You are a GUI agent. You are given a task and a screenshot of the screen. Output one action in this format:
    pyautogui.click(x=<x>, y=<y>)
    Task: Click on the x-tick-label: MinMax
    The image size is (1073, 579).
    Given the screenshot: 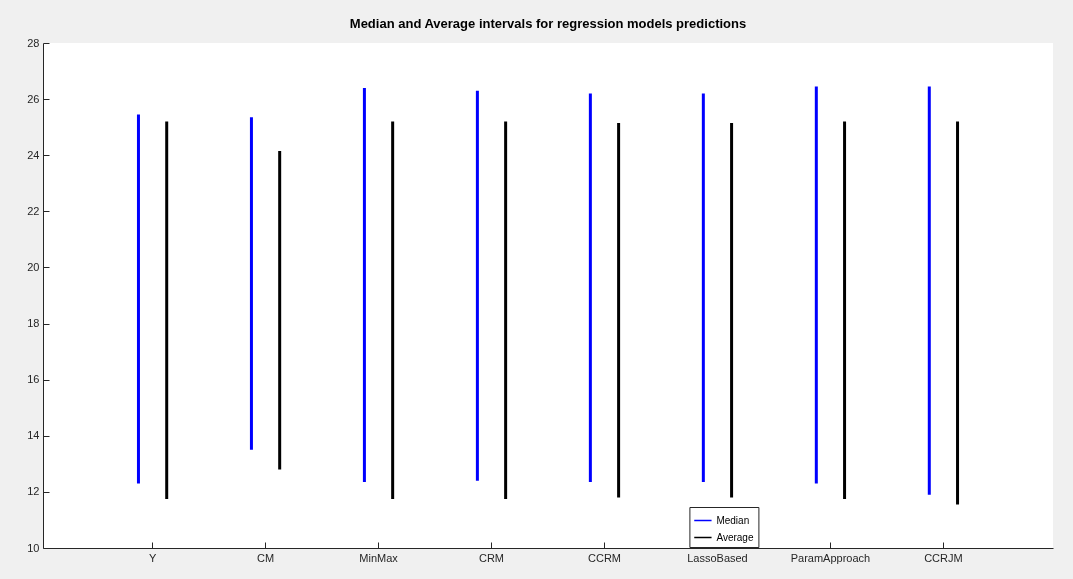 What is the action you would take?
    pyautogui.click(x=379, y=557)
    